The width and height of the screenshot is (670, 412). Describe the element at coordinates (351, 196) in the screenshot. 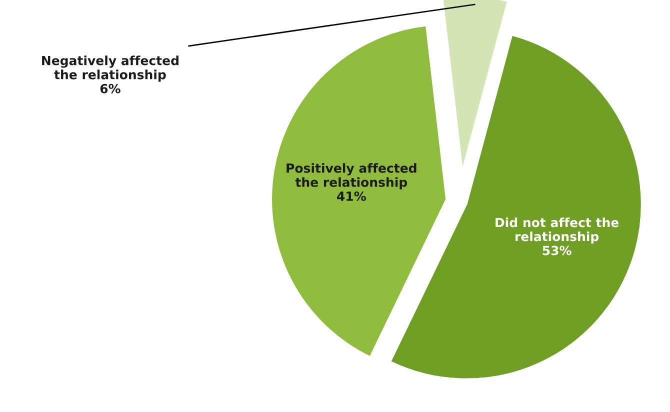

I see `data-label: 41%` at that location.